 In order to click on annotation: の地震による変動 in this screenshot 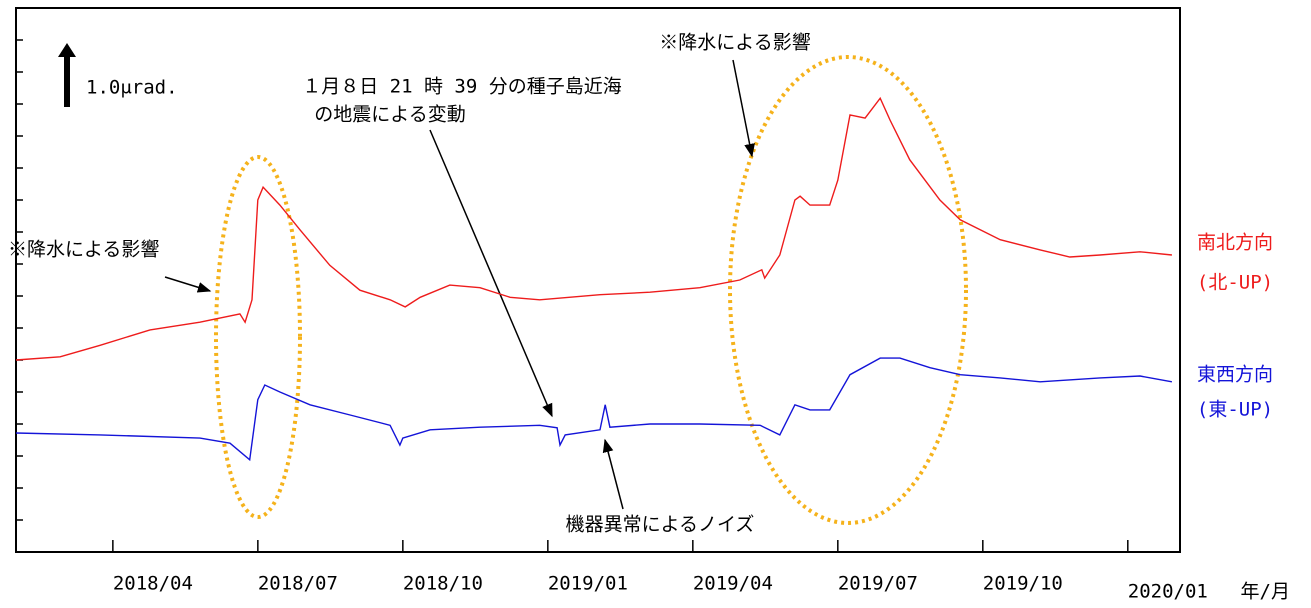, I will do `click(389, 115)`.